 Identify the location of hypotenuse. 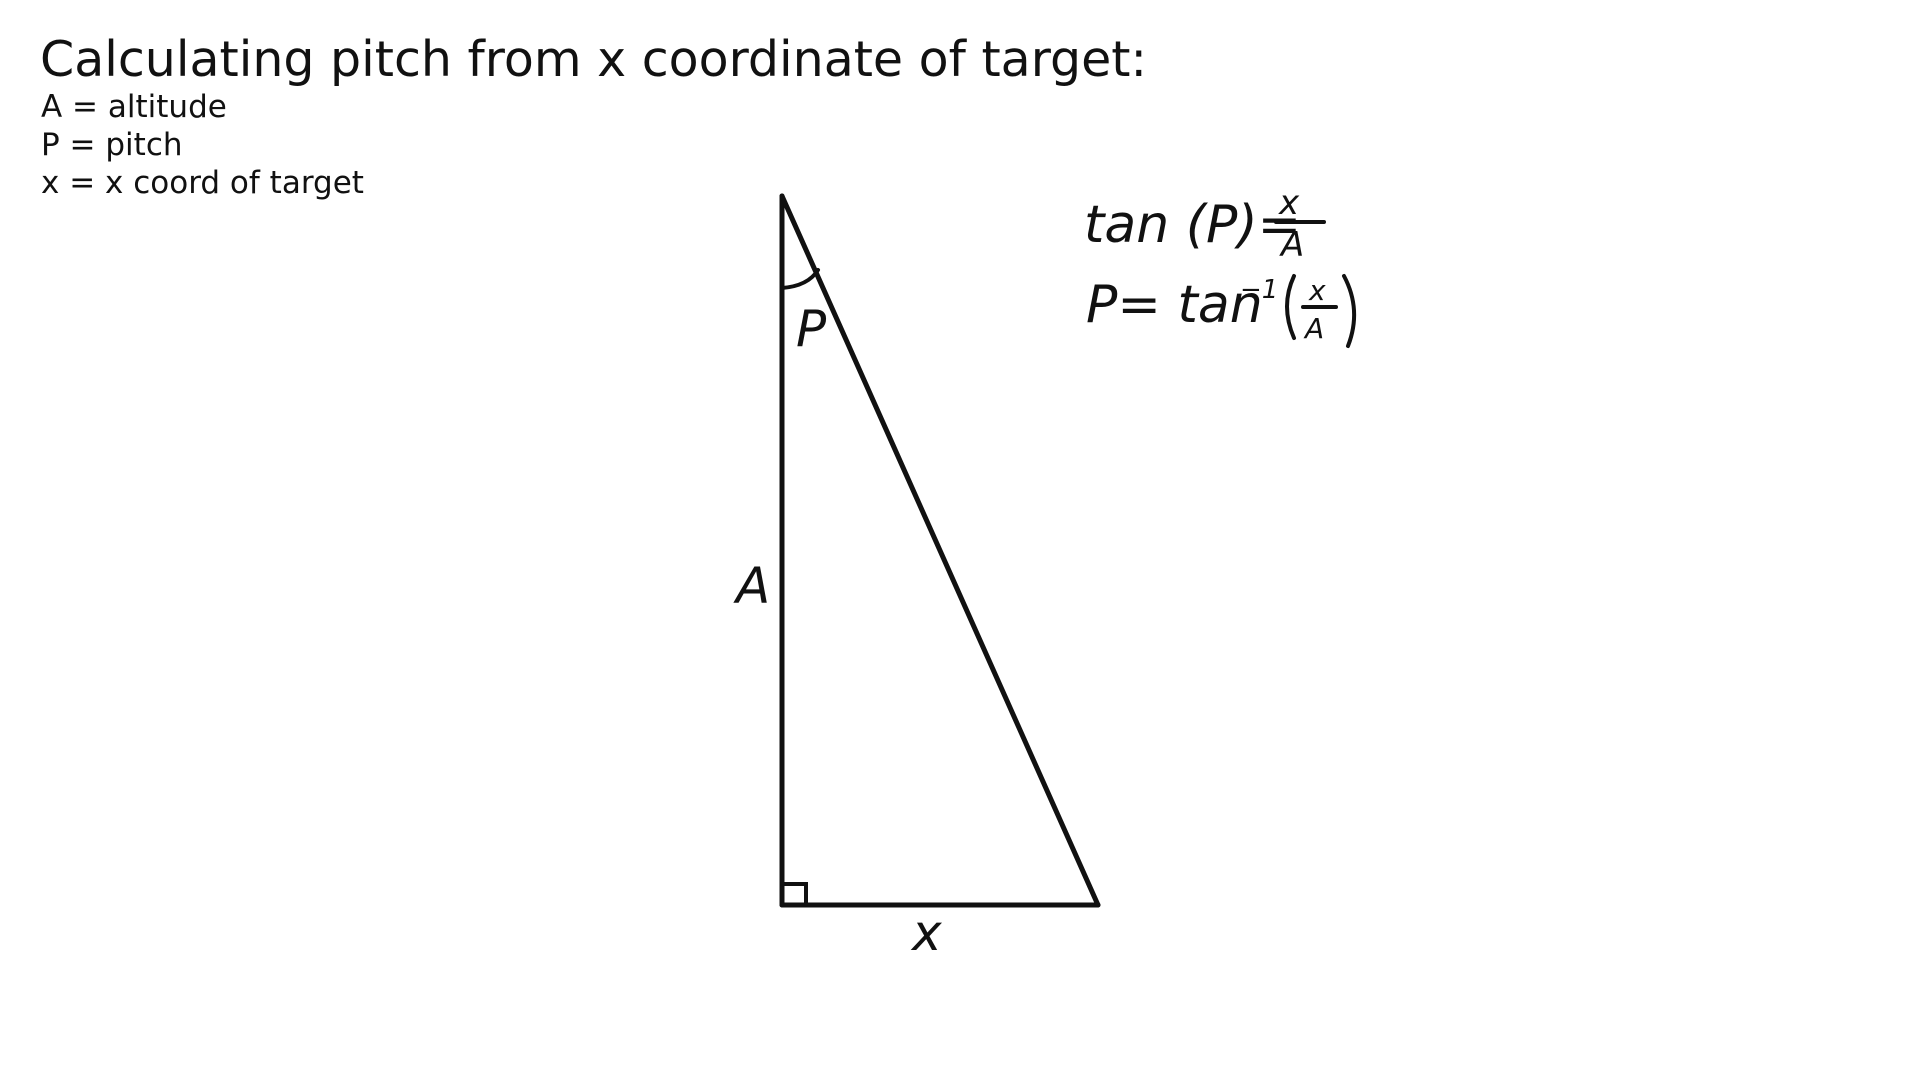
(940, 550).